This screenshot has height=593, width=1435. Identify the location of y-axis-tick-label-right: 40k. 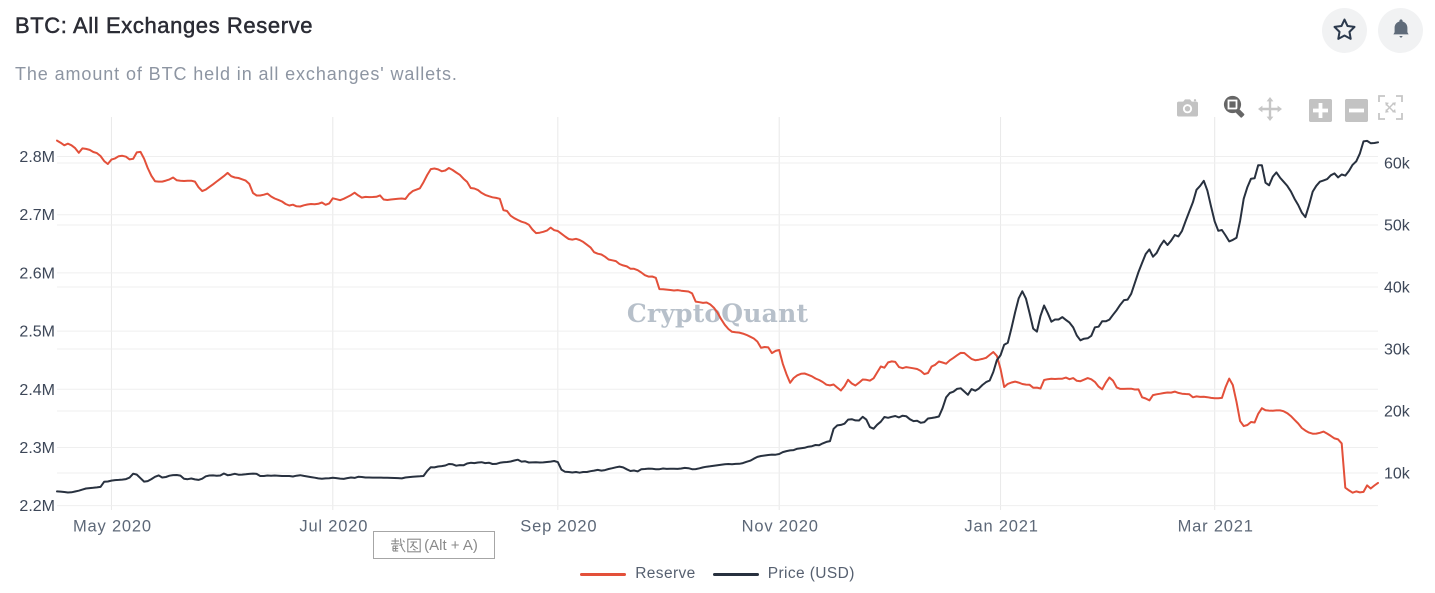
(1397, 287).